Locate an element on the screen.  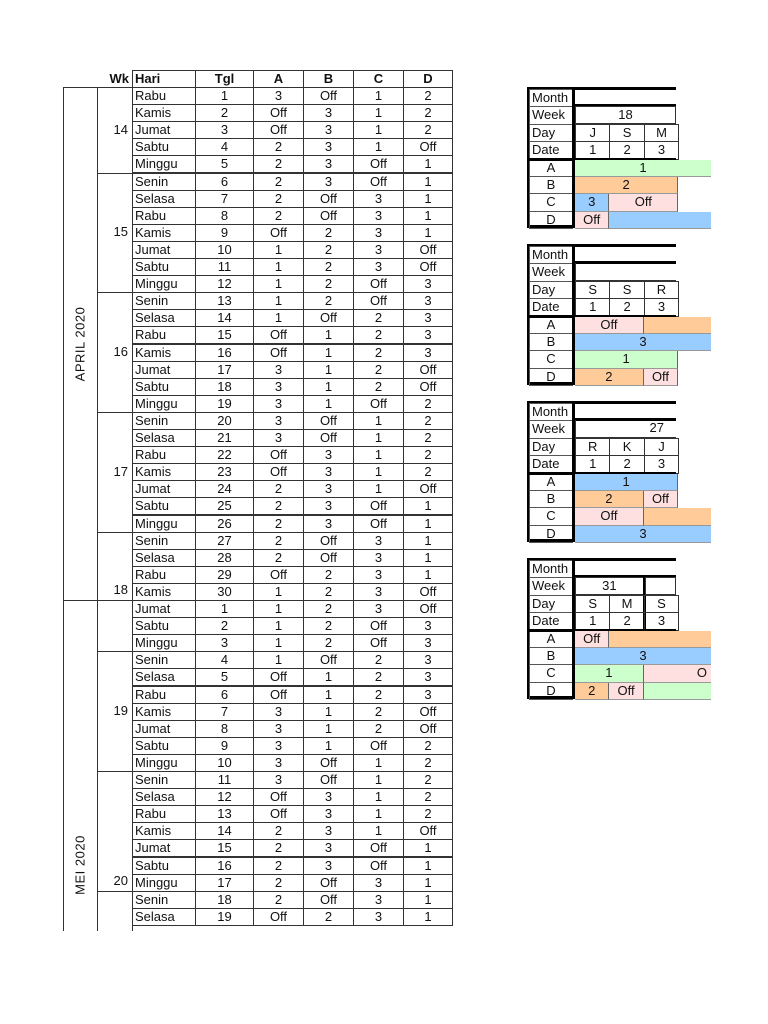
label-team-C: C is located at coordinates (551, 516).